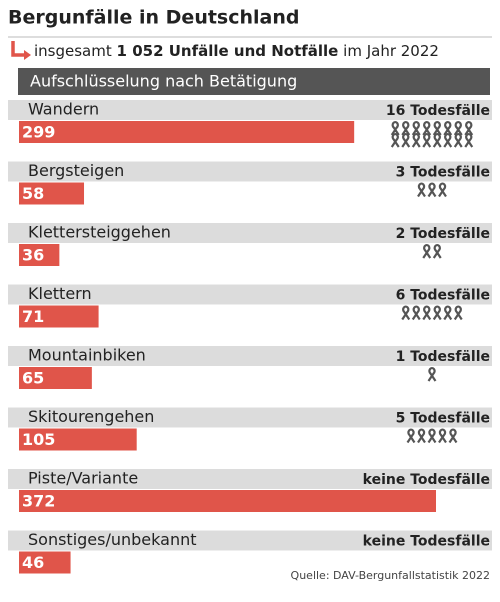  I want to click on death-label: 6 Todesfälle, so click(443, 296).